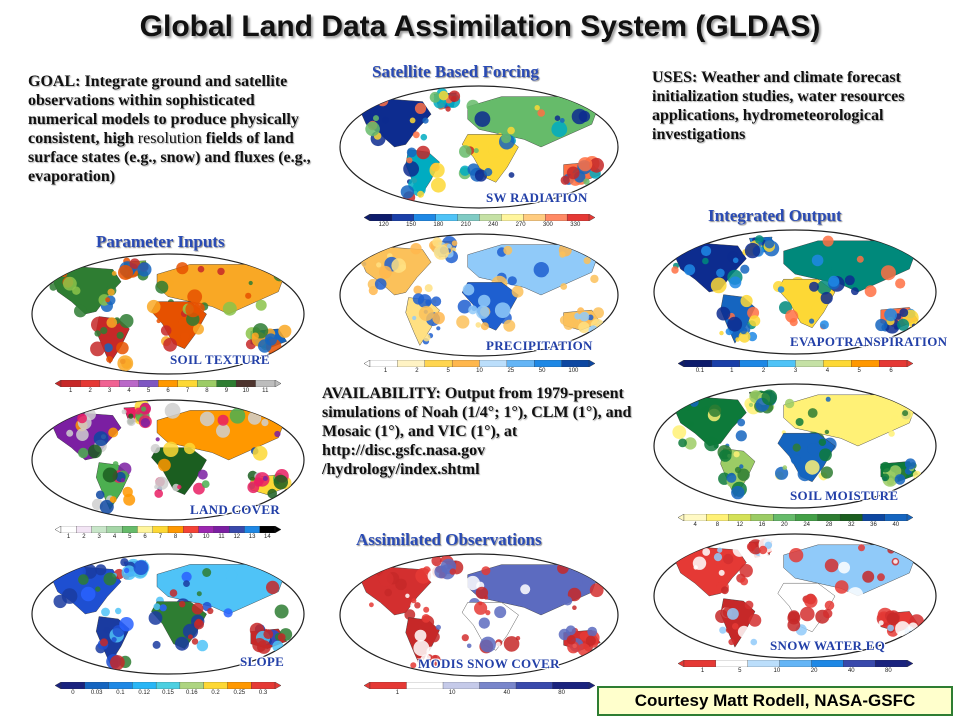 This screenshot has width=960, height=720. What do you see at coordinates (262, 661) in the screenshot?
I see `slope-label: SLOPE` at bounding box center [262, 661].